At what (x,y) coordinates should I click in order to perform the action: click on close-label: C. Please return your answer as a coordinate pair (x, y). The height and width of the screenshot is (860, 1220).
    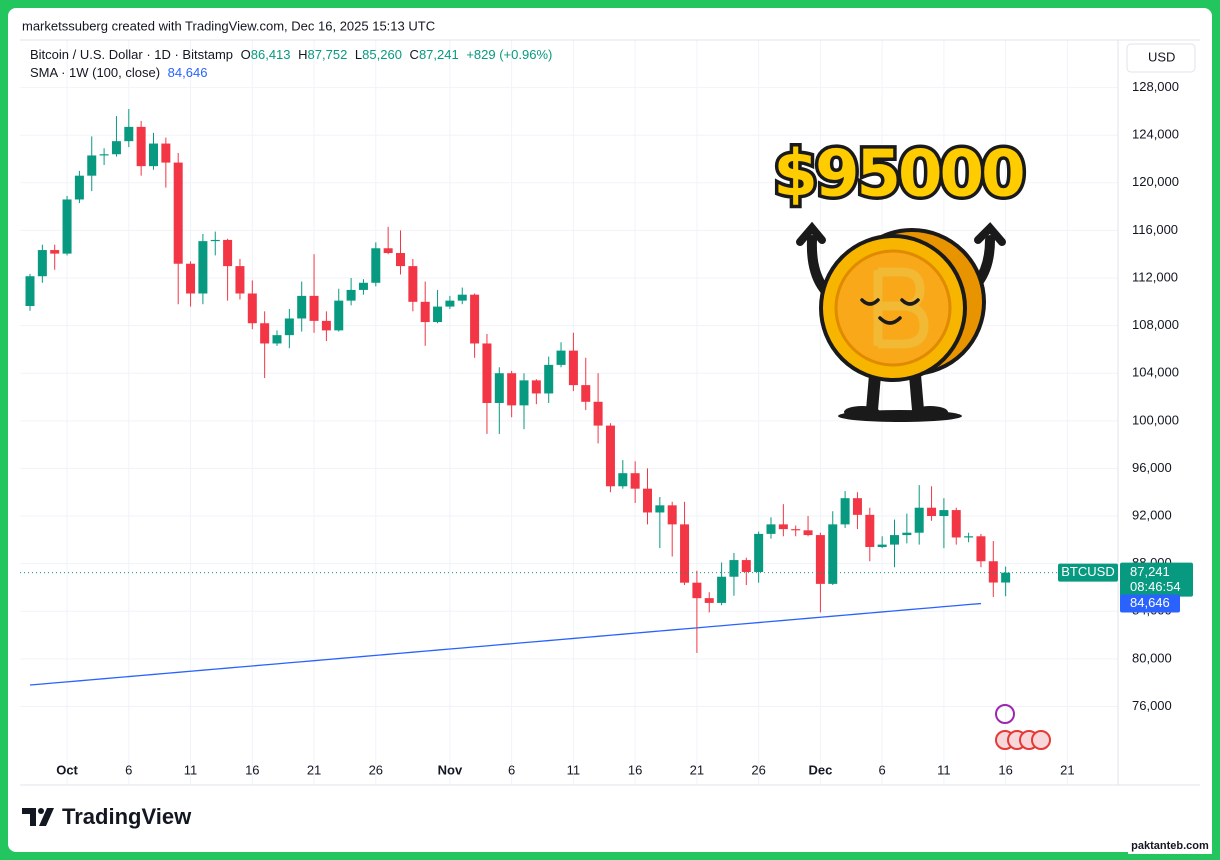
    Looking at the image, I should click on (414, 54).